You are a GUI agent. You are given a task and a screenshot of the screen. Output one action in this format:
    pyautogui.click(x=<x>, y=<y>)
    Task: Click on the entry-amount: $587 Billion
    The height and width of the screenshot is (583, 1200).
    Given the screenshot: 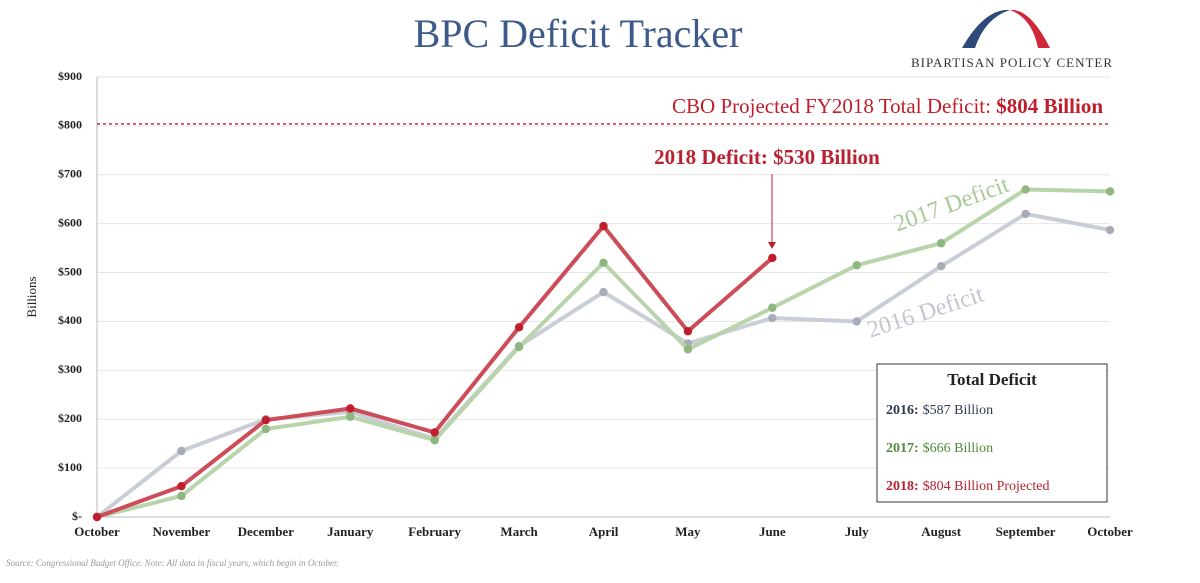 What is the action you would take?
    pyautogui.click(x=958, y=410)
    